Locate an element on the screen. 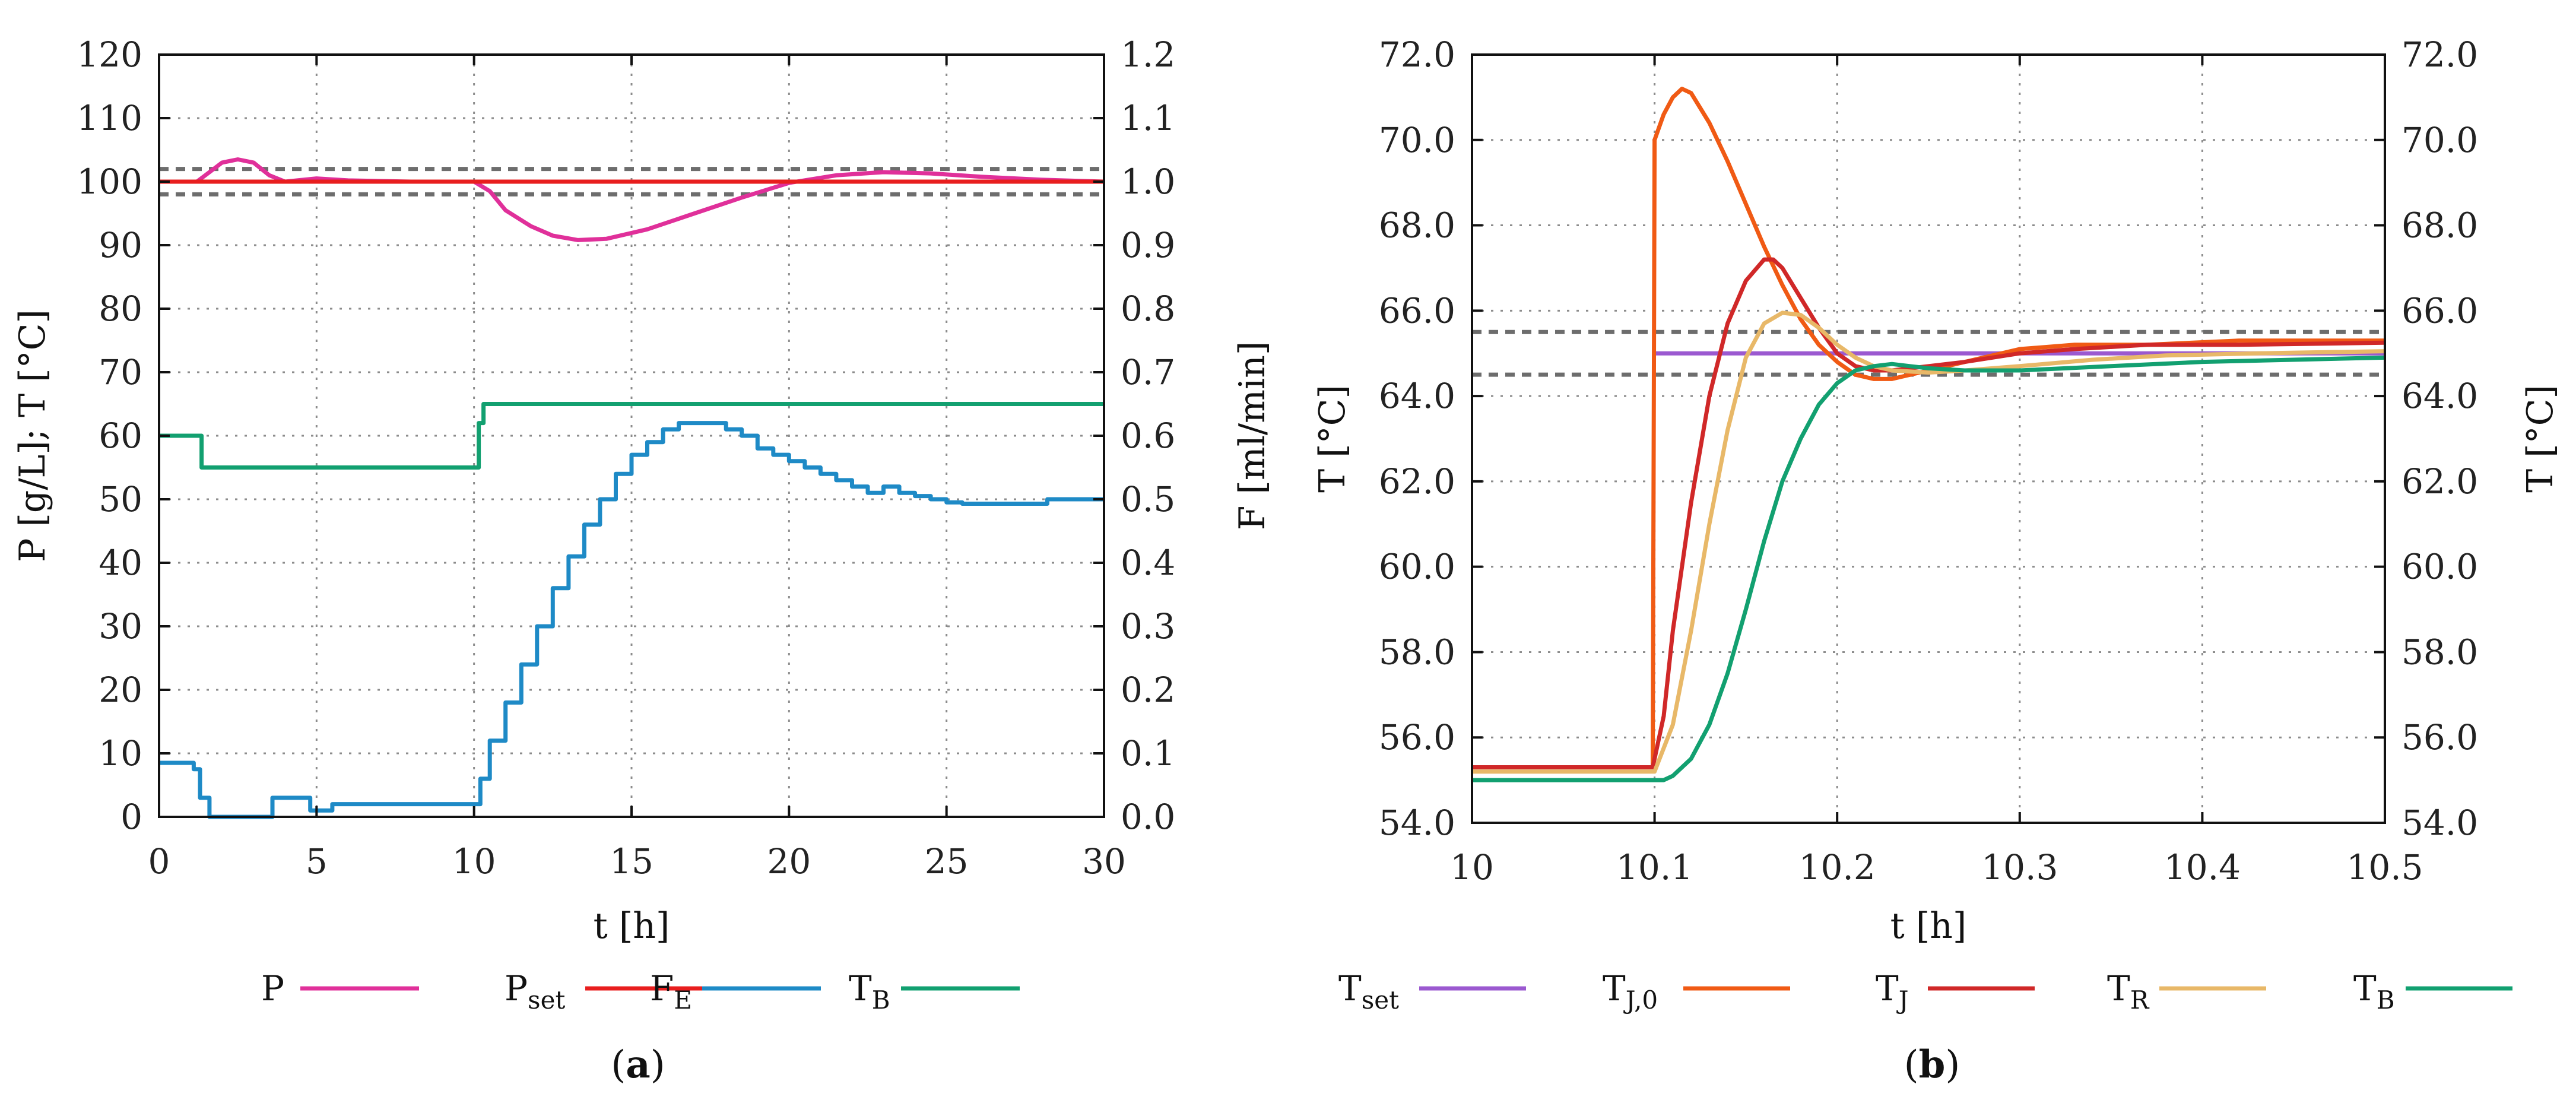 The width and height of the screenshot is (2576, 1103). y-tick-label-left: 40 is located at coordinates (120, 563).